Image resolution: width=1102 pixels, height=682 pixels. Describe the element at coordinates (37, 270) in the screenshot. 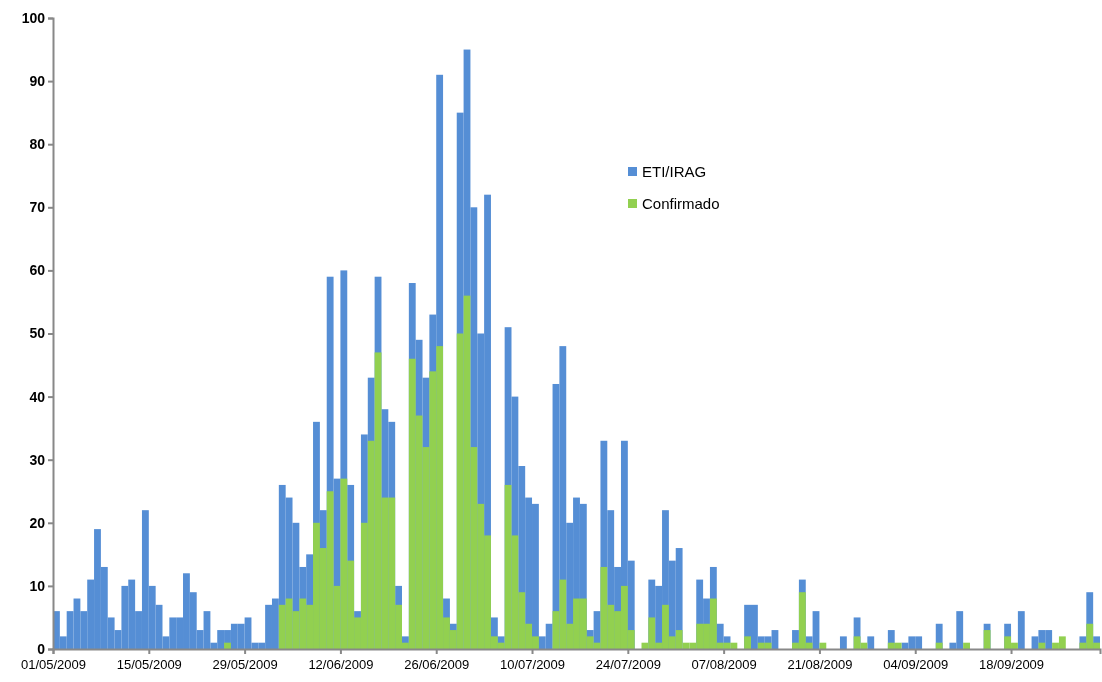

I see `y-tick-label: 60` at that location.